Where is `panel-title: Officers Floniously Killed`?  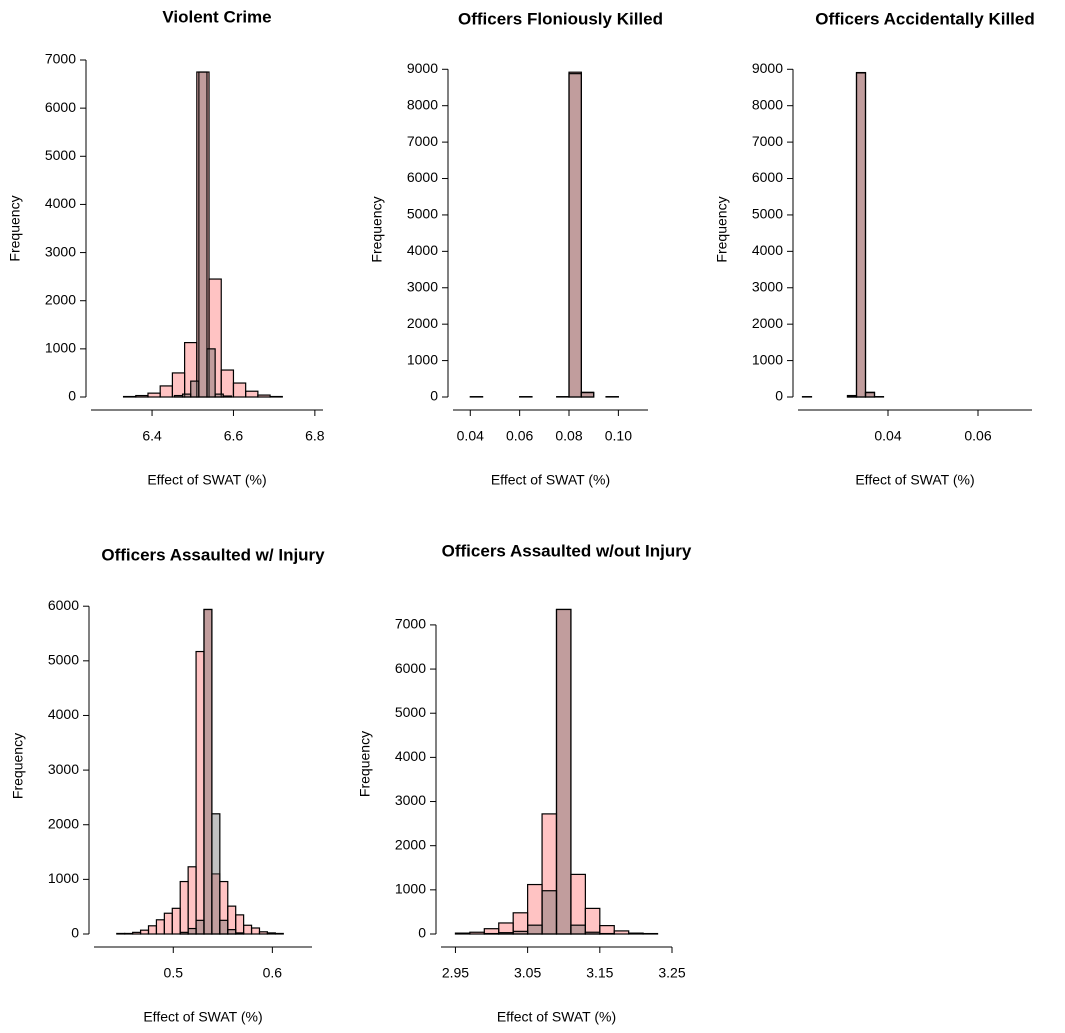
panel-title: Officers Floniously Killed is located at coordinates (560, 18).